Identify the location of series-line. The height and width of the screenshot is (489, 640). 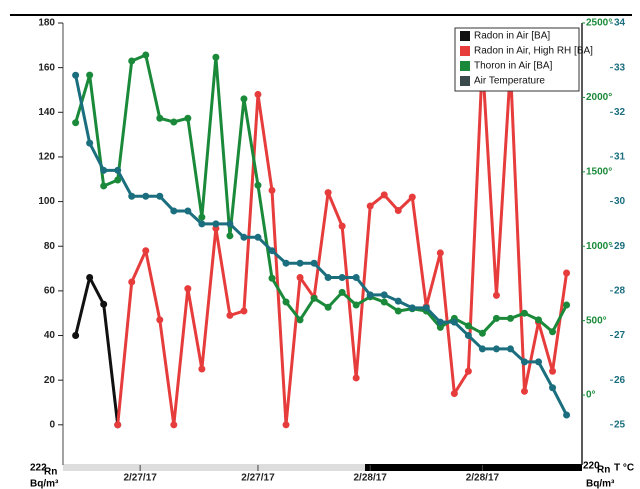
(97, 350).